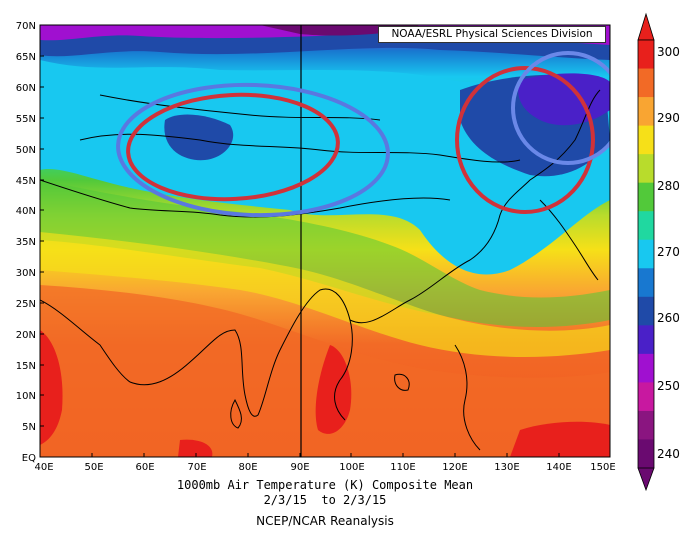  I want to click on hot-spot-southeast-asia, so click(333, 389).